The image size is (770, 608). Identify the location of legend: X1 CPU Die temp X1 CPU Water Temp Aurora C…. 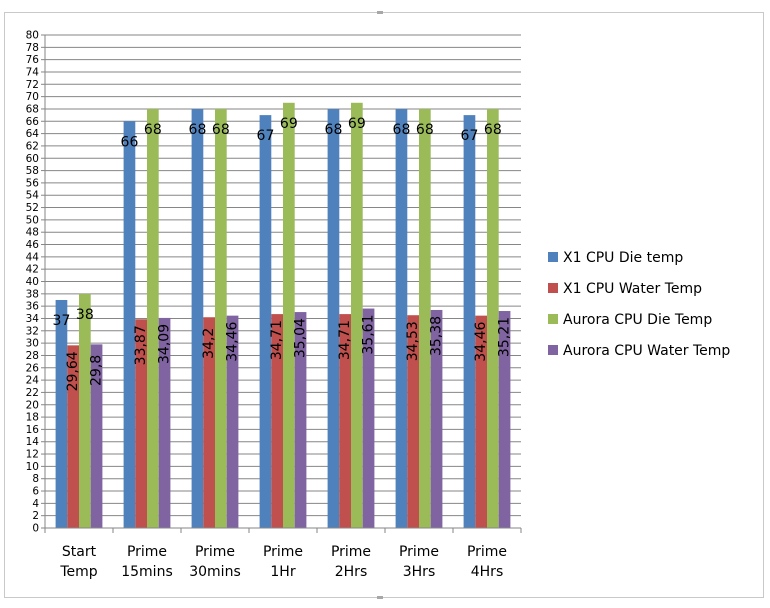
(639, 304).